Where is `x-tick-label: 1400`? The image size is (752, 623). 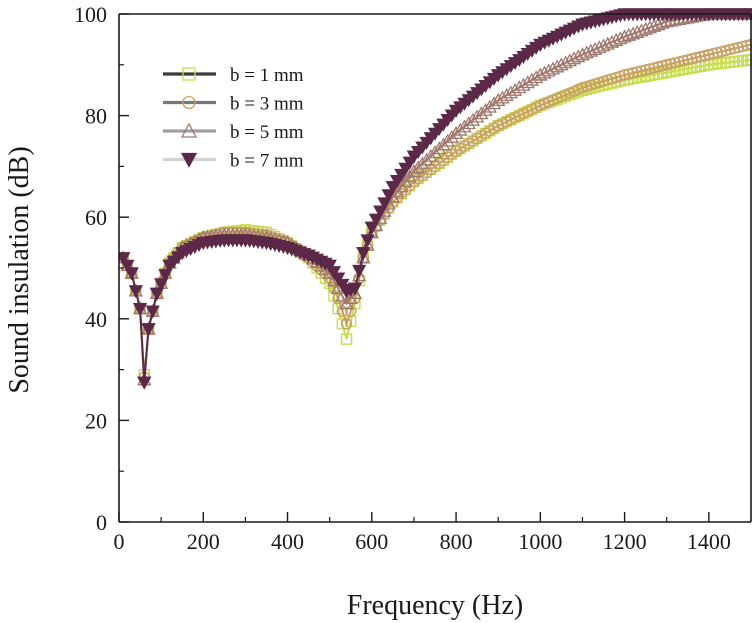 x-tick-label: 1400 is located at coordinates (709, 541).